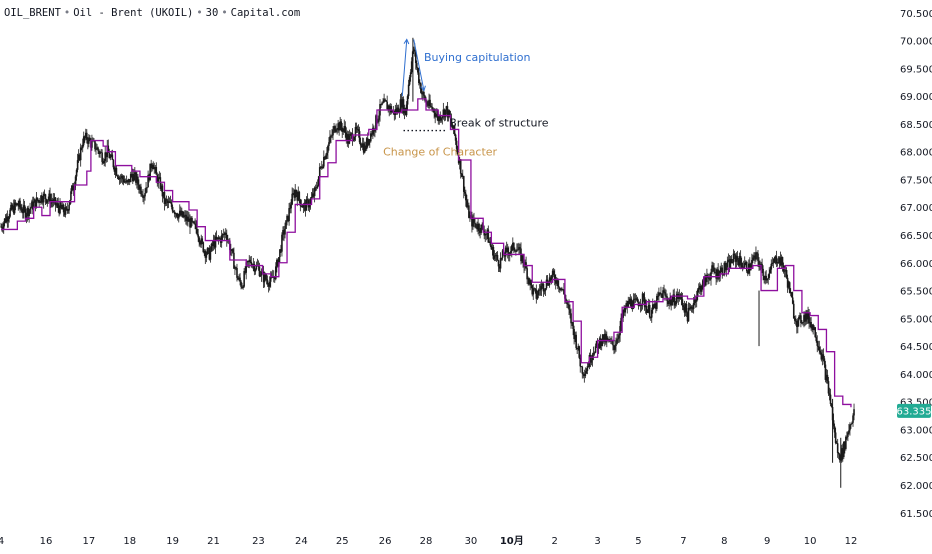 The height and width of the screenshot is (554, 932). I want to click on annotation-label: Break of structure, so click(498, 123).